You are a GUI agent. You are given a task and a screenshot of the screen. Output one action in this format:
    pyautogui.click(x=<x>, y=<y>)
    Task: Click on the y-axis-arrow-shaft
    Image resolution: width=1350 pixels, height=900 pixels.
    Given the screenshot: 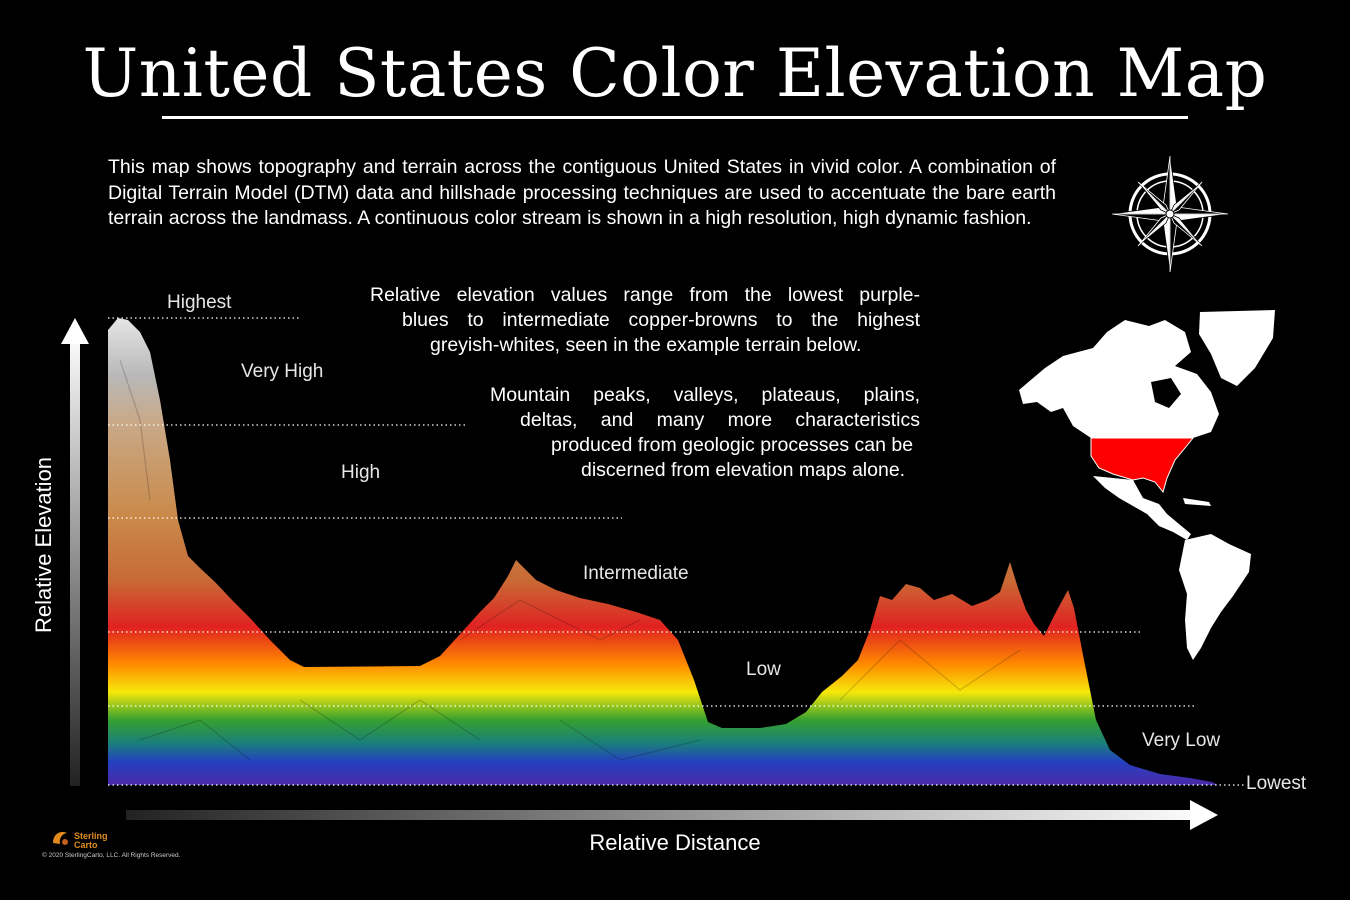 What is the action you would take?
    pyautogui.click(x=75, y=563)
    